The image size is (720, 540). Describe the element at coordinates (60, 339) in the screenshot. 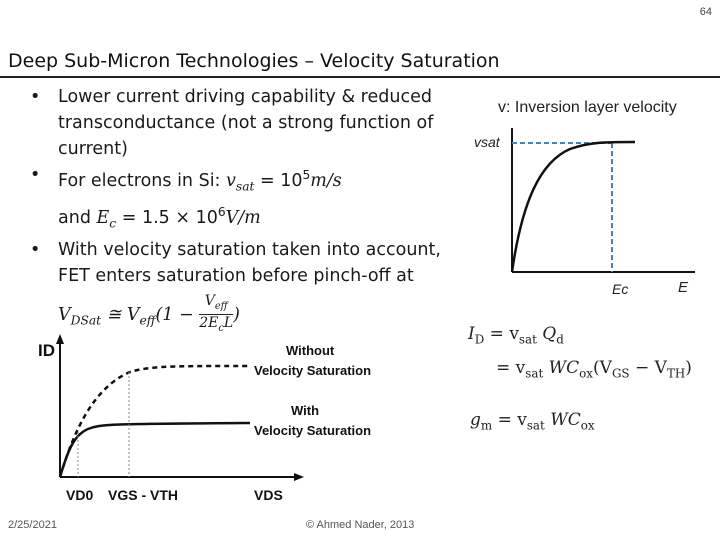

I see `y-axis-arrow` at that location.